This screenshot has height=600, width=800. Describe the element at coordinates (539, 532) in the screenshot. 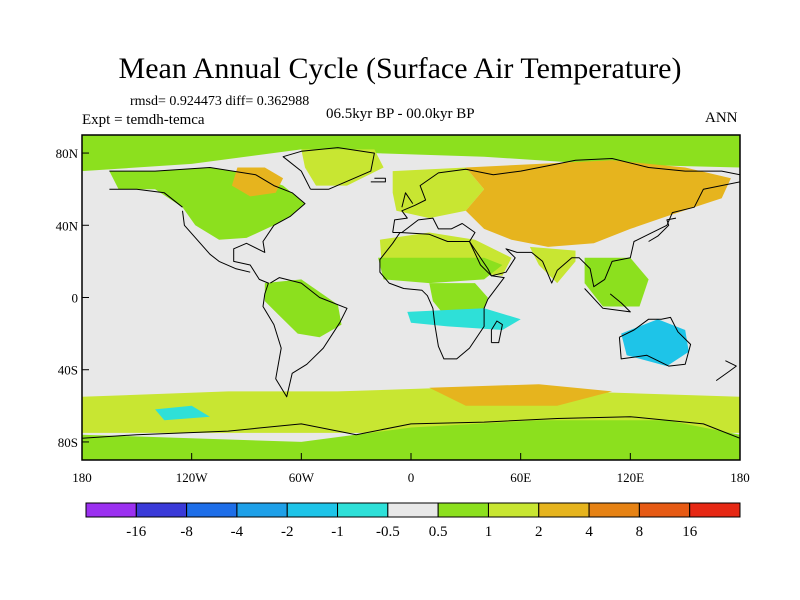

I see `colorbar-label: 2` at that location.